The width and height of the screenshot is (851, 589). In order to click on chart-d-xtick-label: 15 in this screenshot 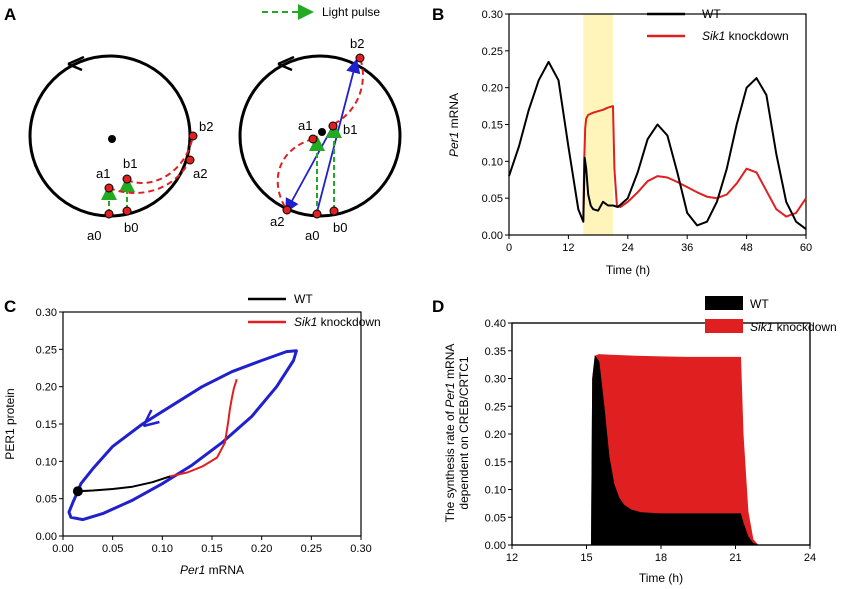, I will do `click(586, 558)`.